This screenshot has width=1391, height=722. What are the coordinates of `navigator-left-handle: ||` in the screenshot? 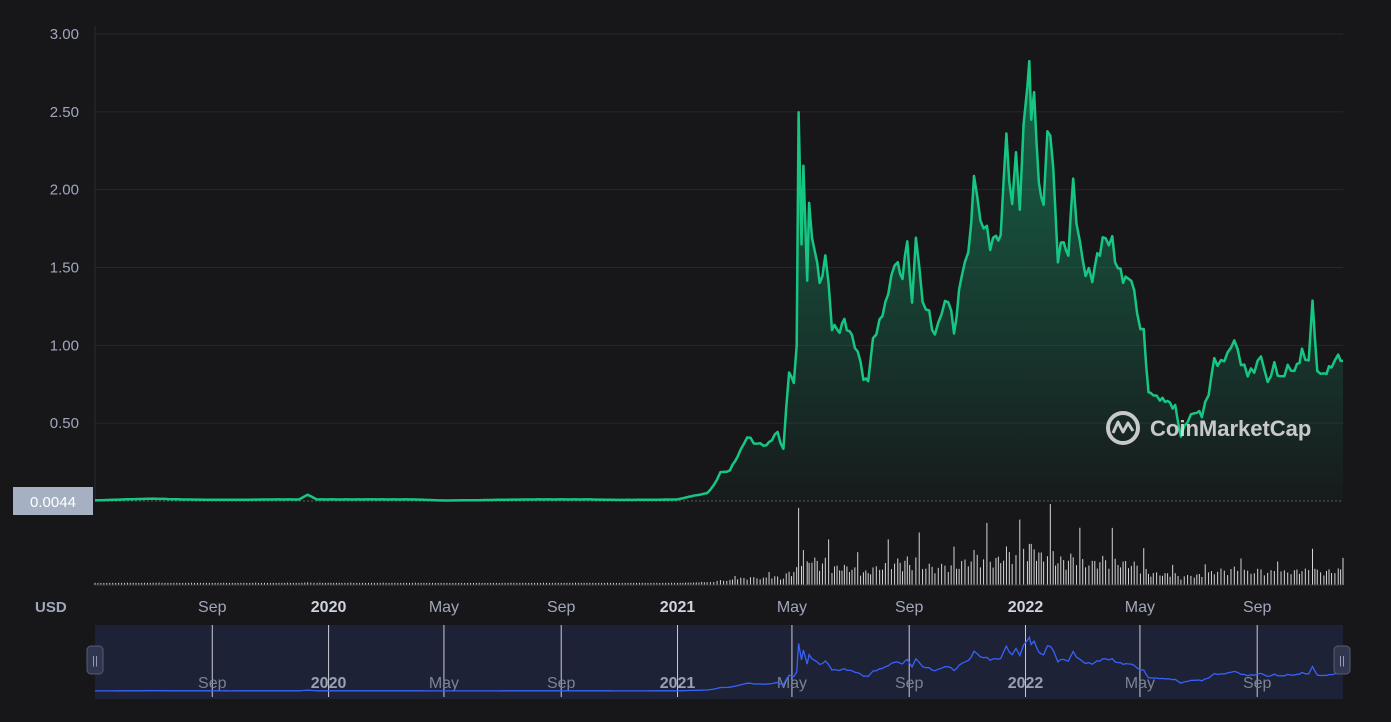 It's located at (95, 660).